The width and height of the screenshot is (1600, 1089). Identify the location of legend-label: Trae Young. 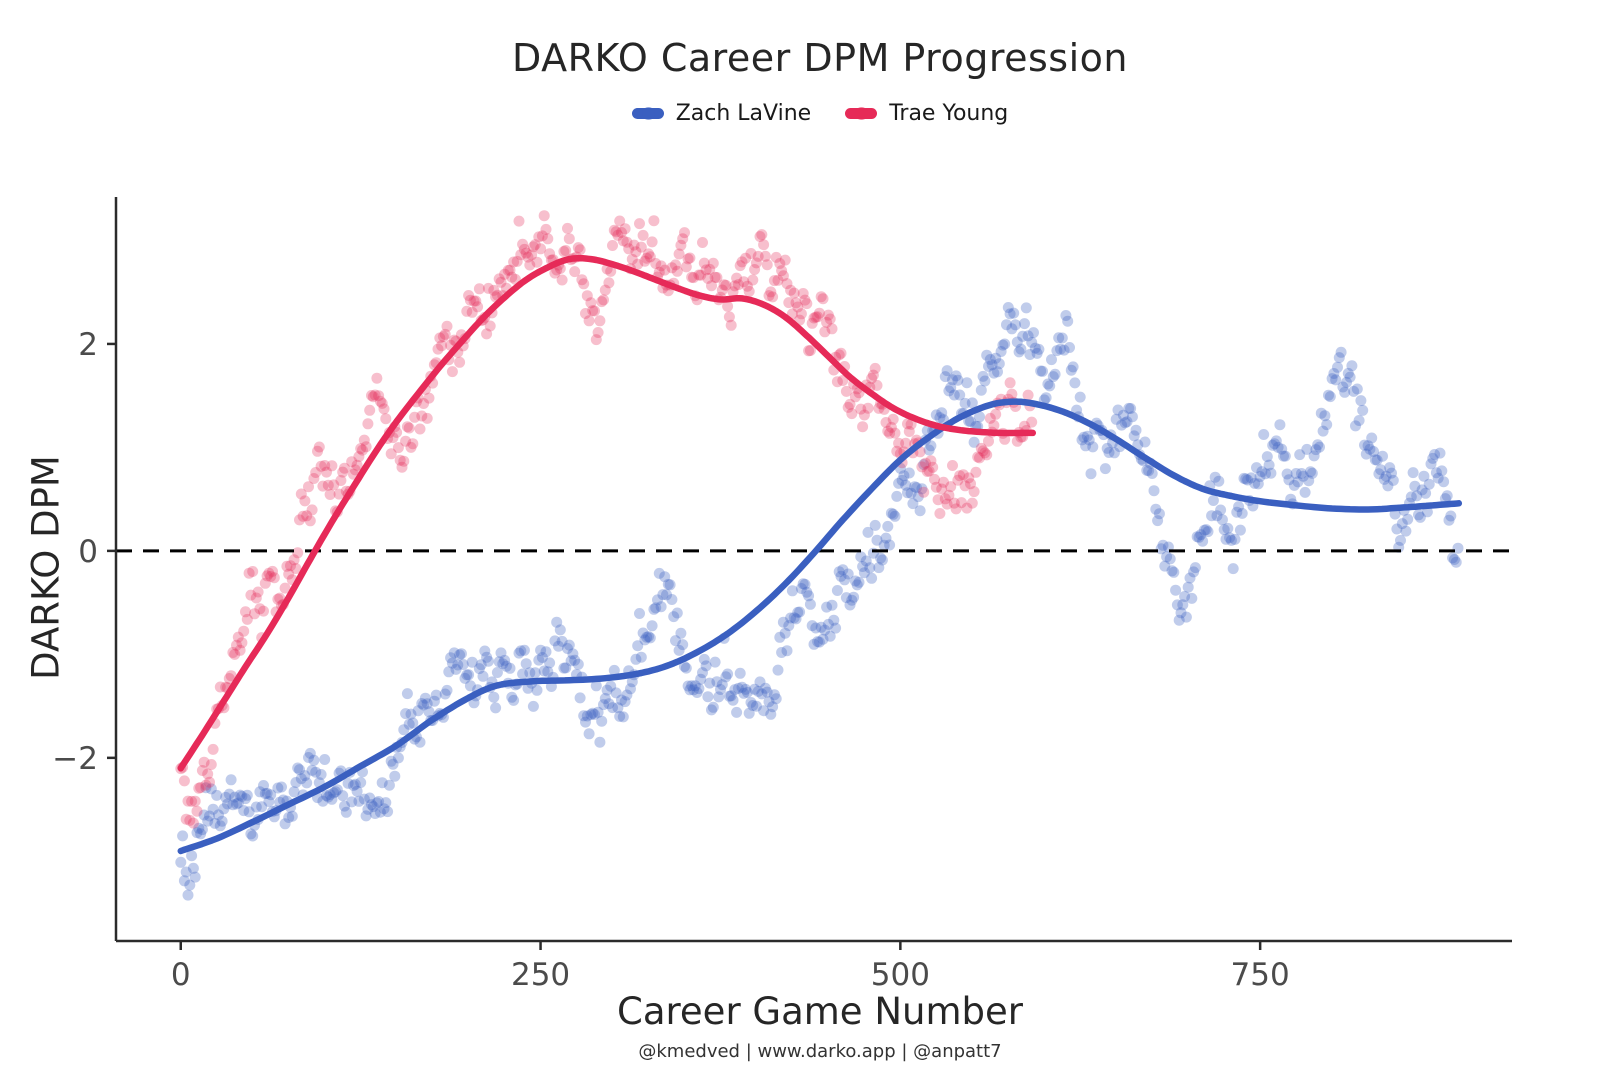
(949, 113).